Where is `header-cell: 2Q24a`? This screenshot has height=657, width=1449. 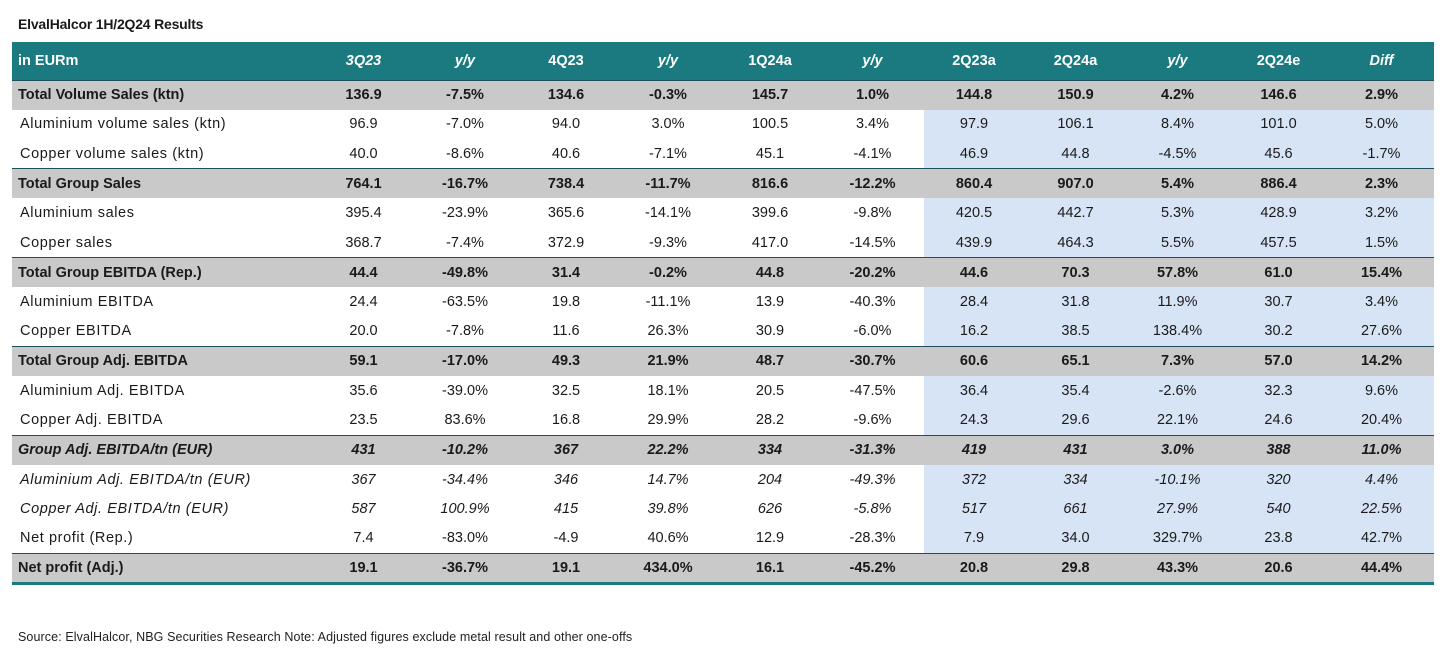
header-cell: 2Q24a is located at coordinates (1075, 60).